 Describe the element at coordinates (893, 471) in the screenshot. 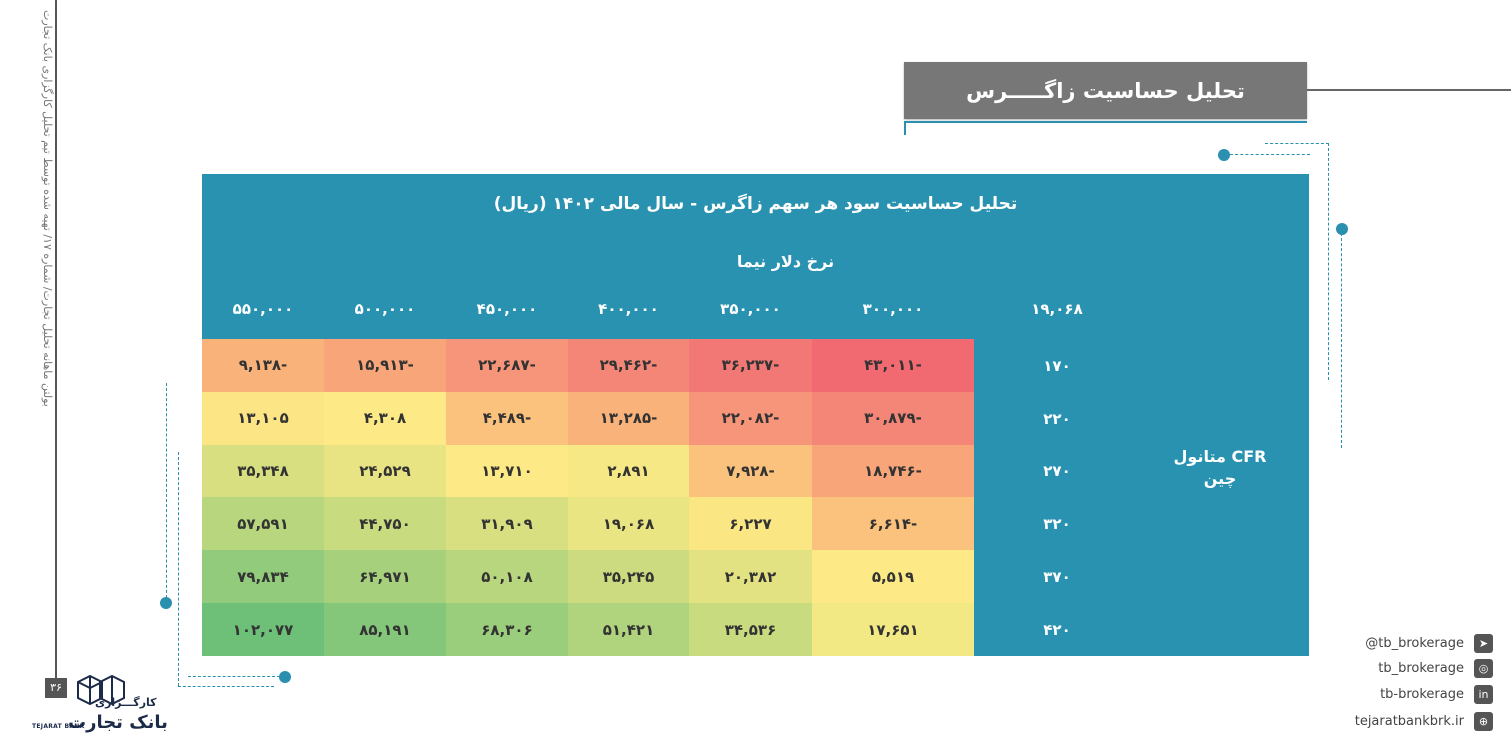

I see `table-cell: ۱۸,۷۴۶-` at that location.